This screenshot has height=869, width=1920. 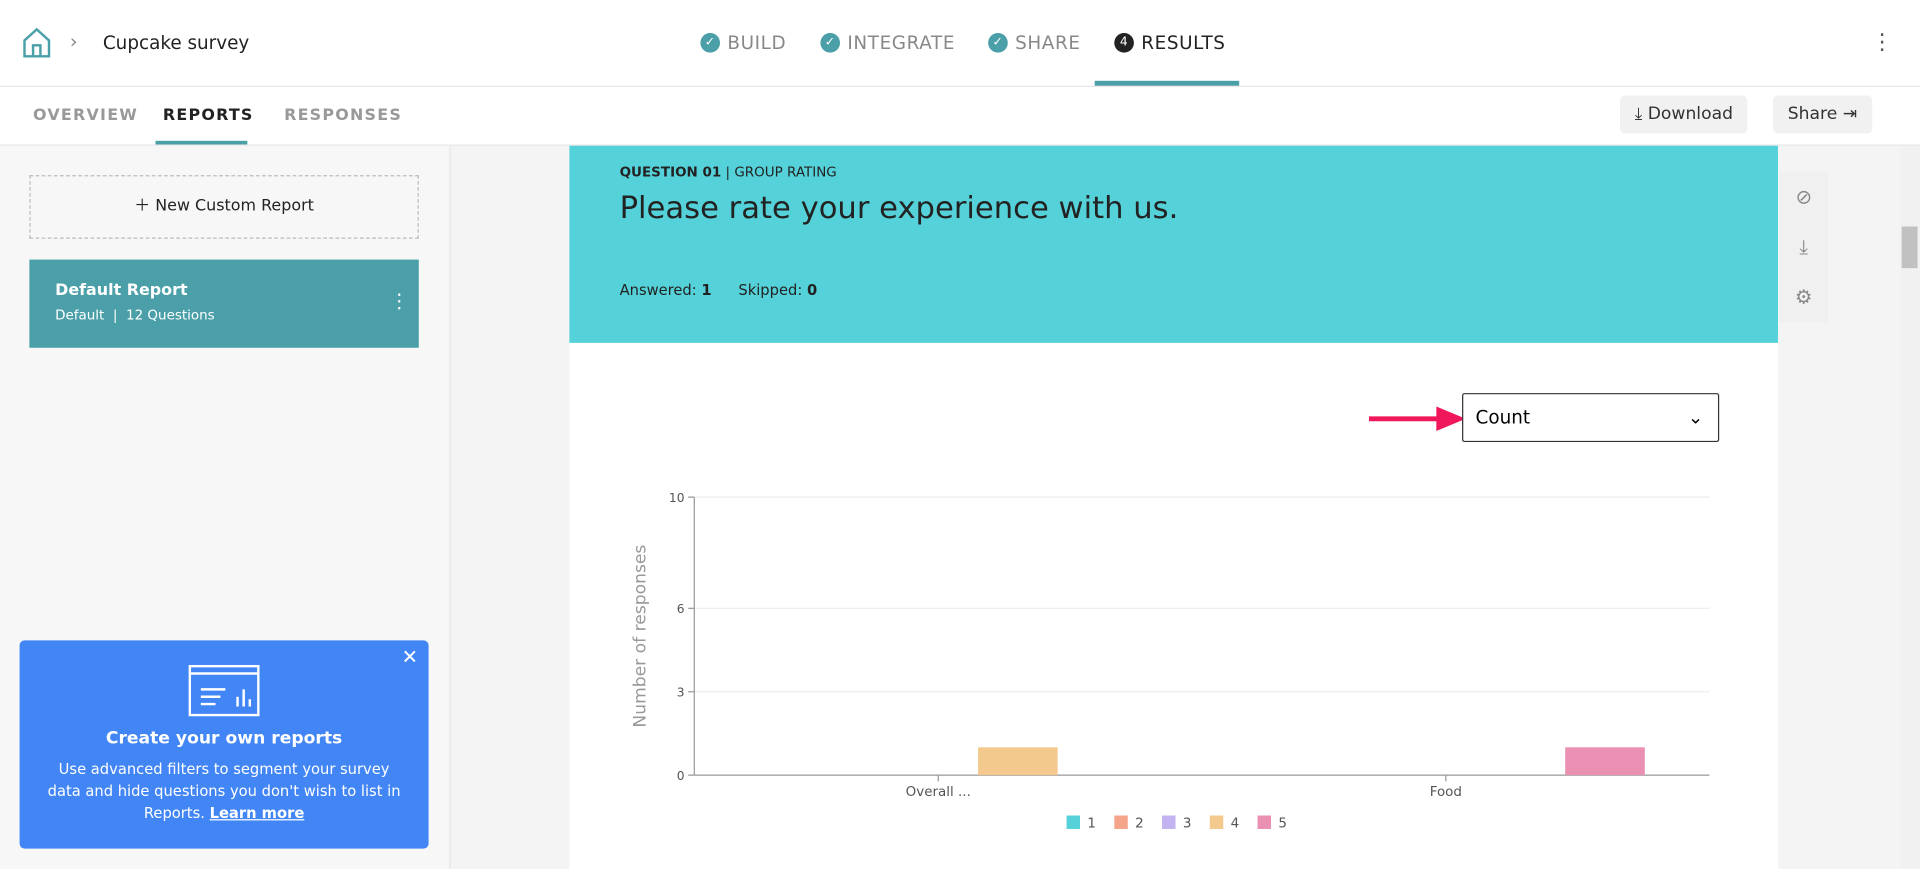 I want to click on tab-underline, so click(x=201, y=142).